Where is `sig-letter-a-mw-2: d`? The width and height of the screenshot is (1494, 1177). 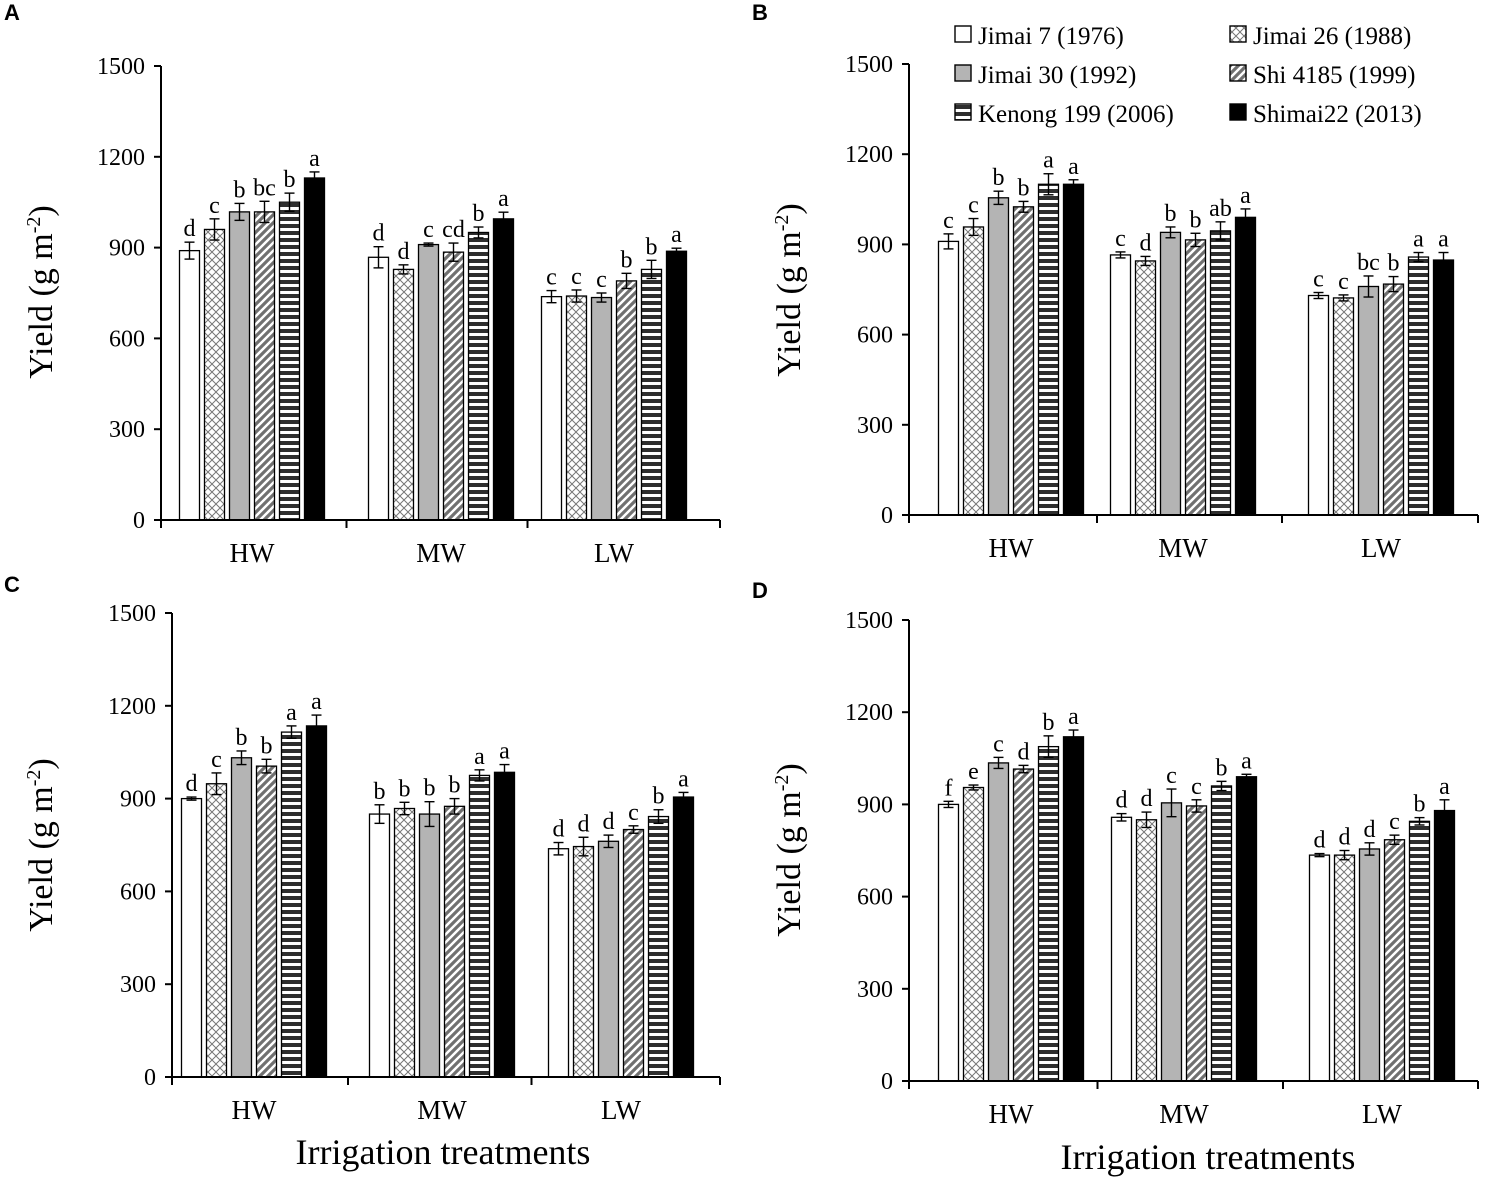
sig-letter-a-mw-2: d is located at coordinates (404, 252).